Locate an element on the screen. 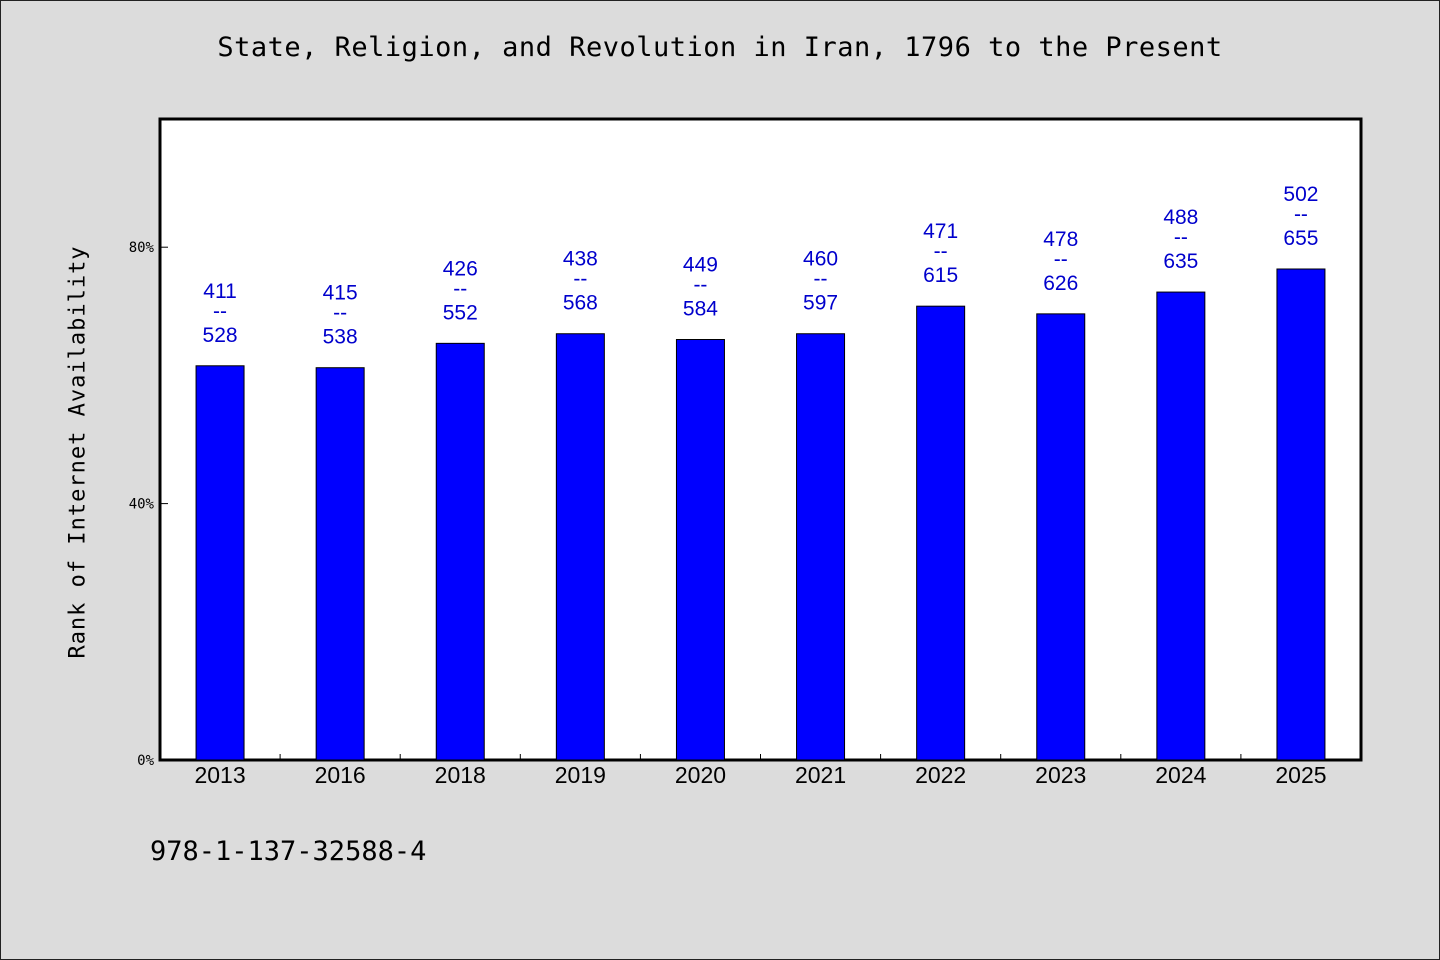  x-tick-label-2025: 2025 is located at coordinates (1300, 775).